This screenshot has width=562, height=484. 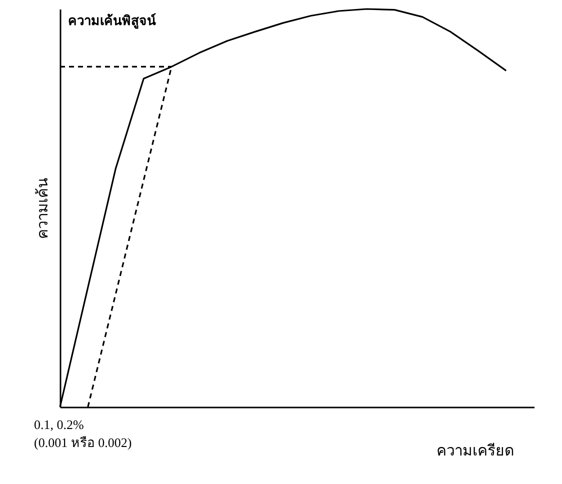 What do you see at coordinates (112, 21) in the screenshot?
I see `annotation: ความเค้นพิสูจน์` at bounding box center [112, 21].